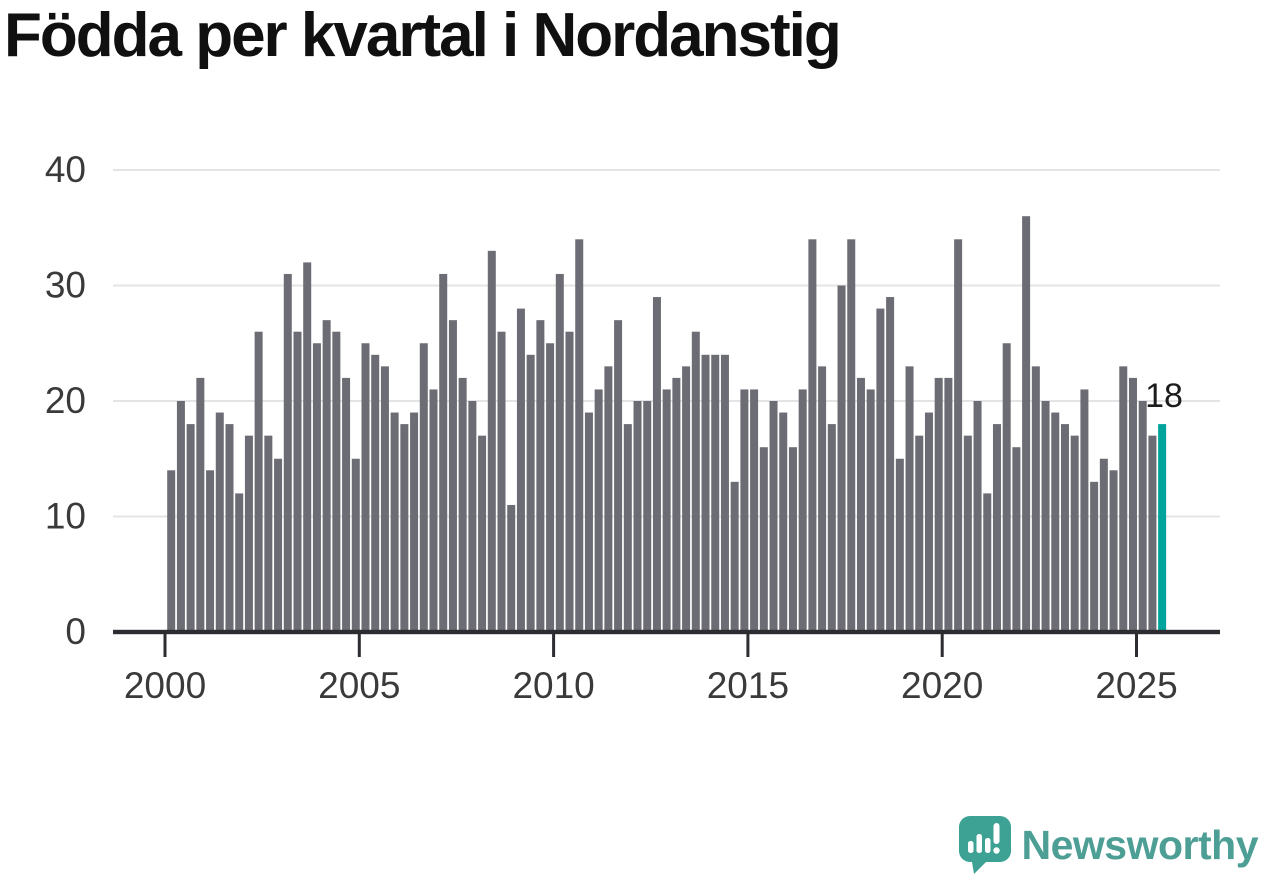 The height and width of the screenshot is (879, 1262). Describe the element at coordinates (792, 539) in the screenshot. I see `bar-2016-q1` at that location.